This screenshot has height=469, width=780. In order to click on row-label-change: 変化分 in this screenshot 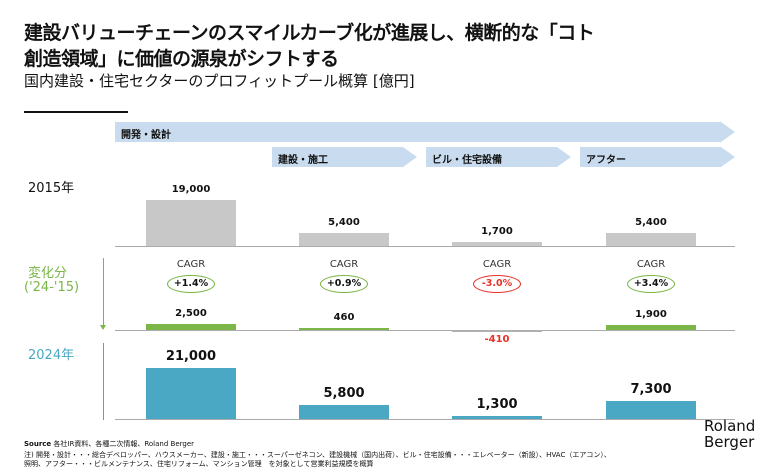, I will do `click(48, 273)`.